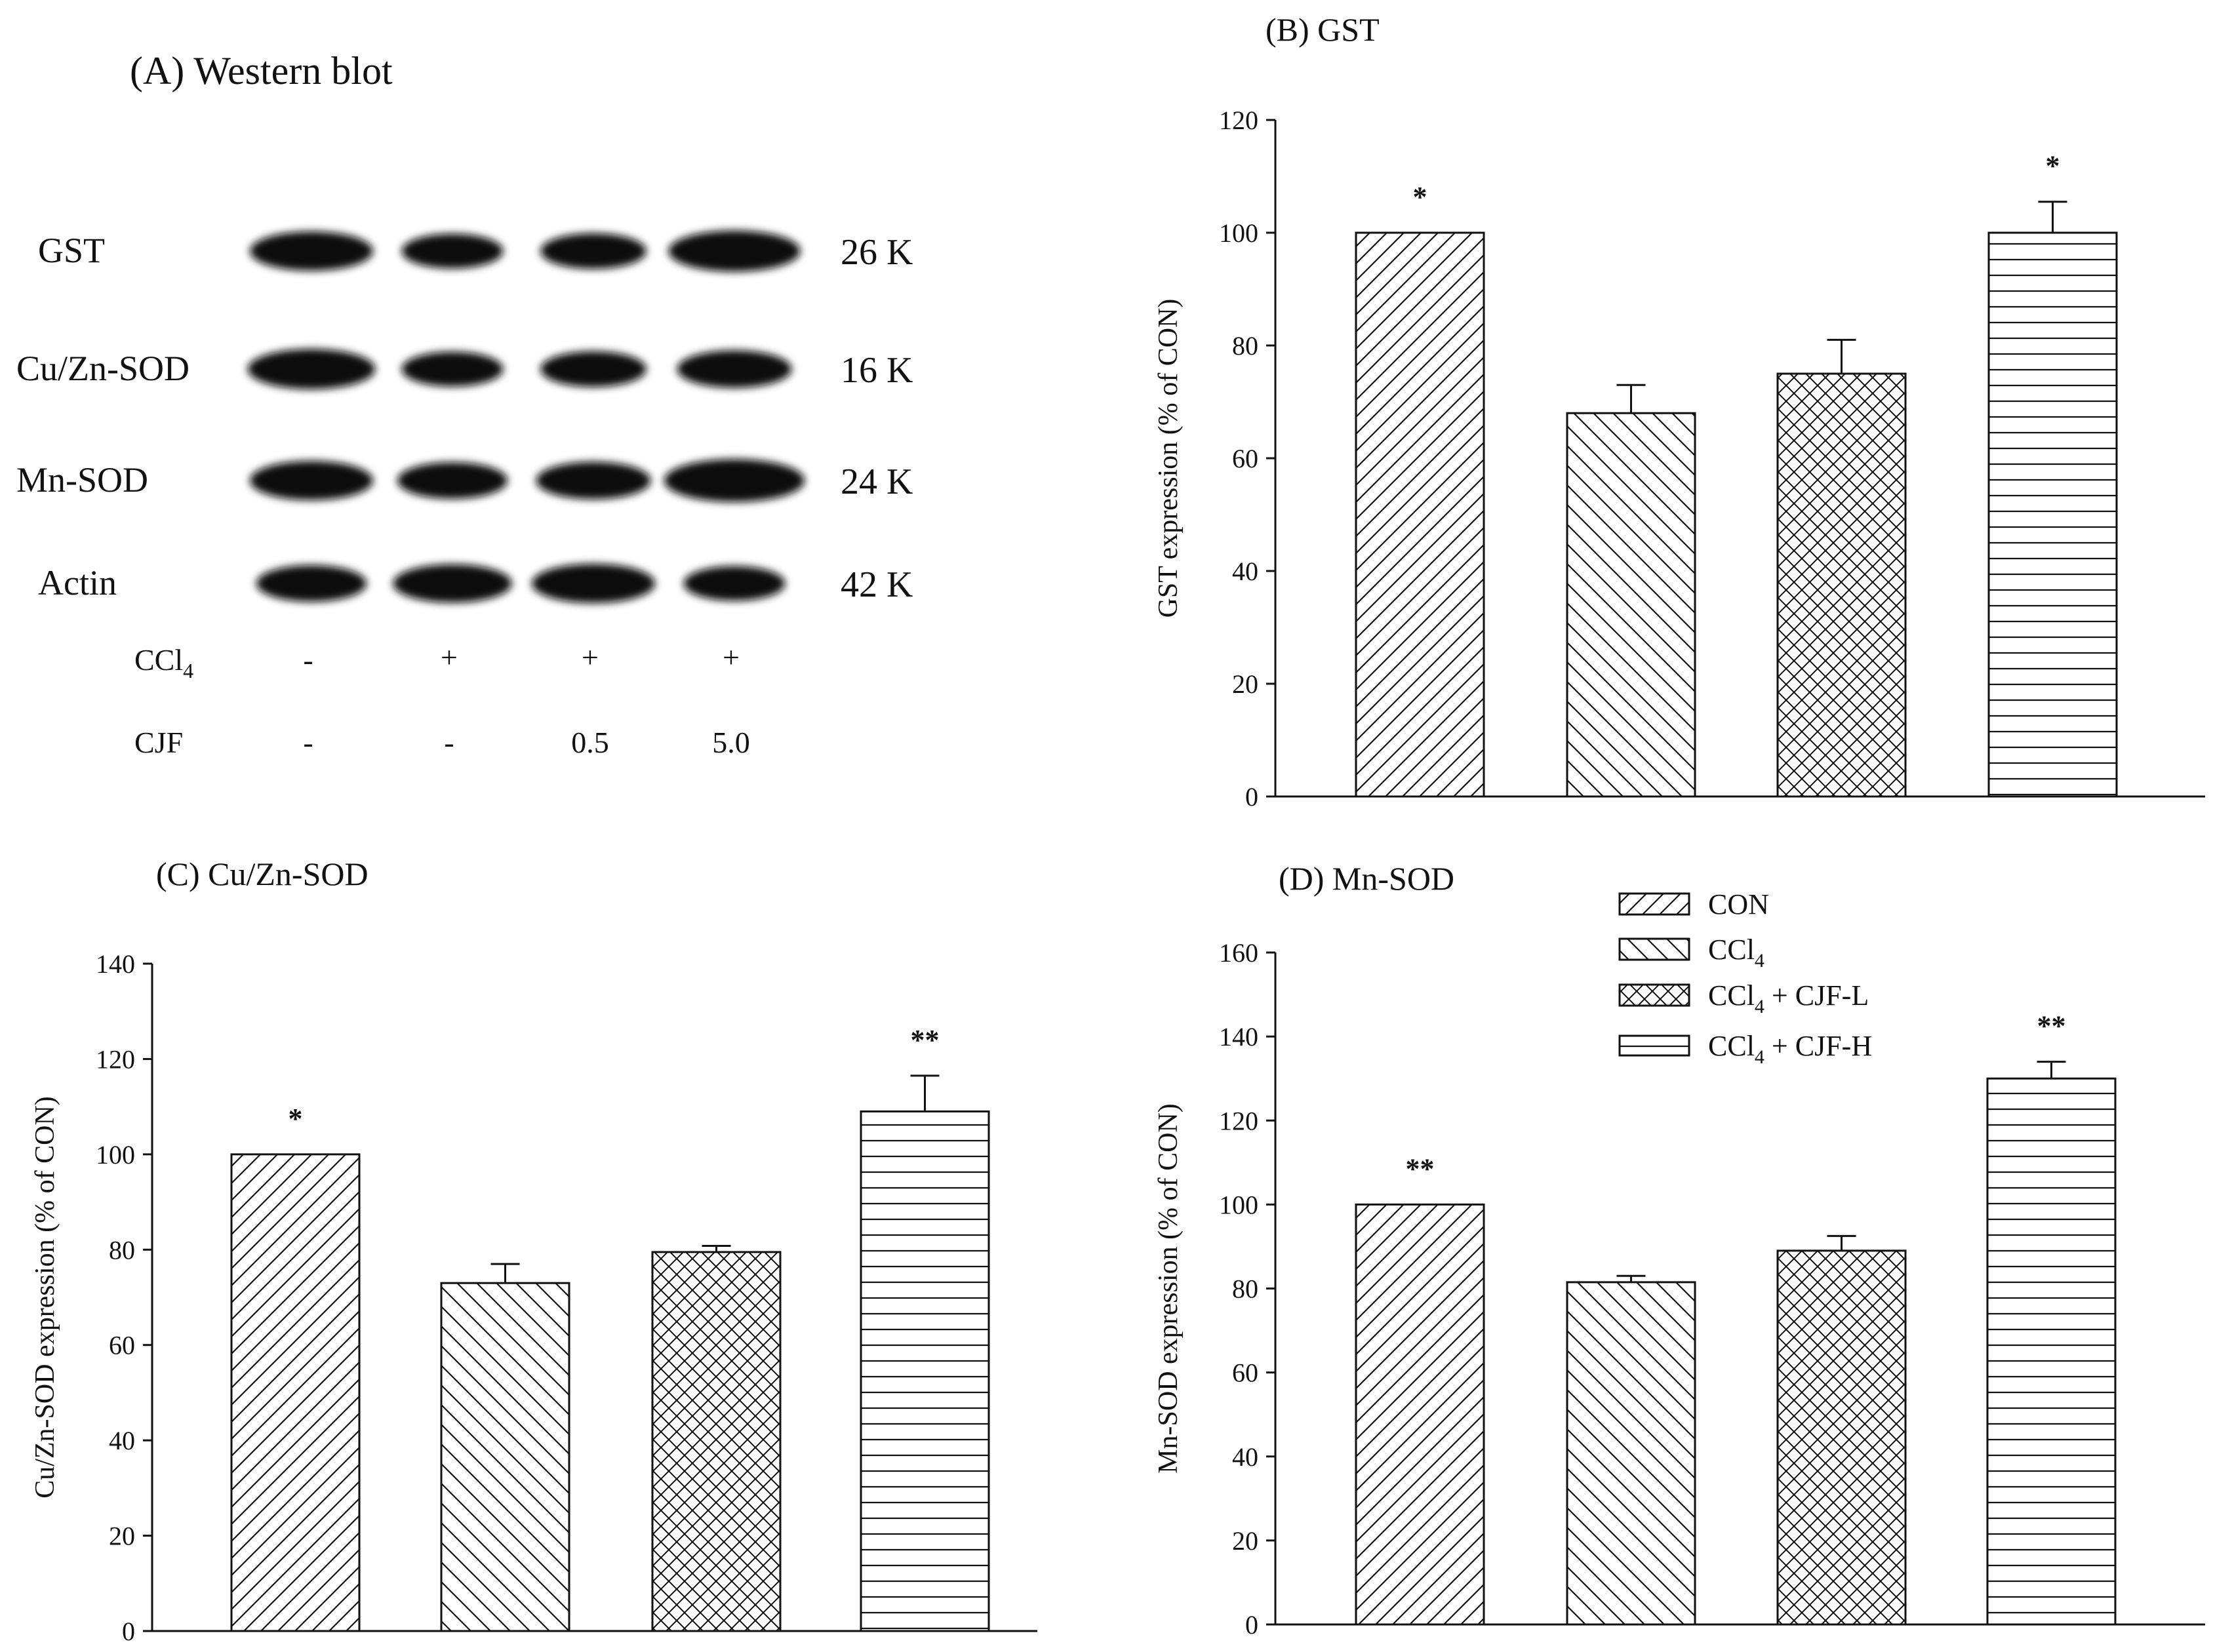 The width and height of the screenshot is (2213, 1652). I want to click on treatment-label: CJF, so click(158, 742).